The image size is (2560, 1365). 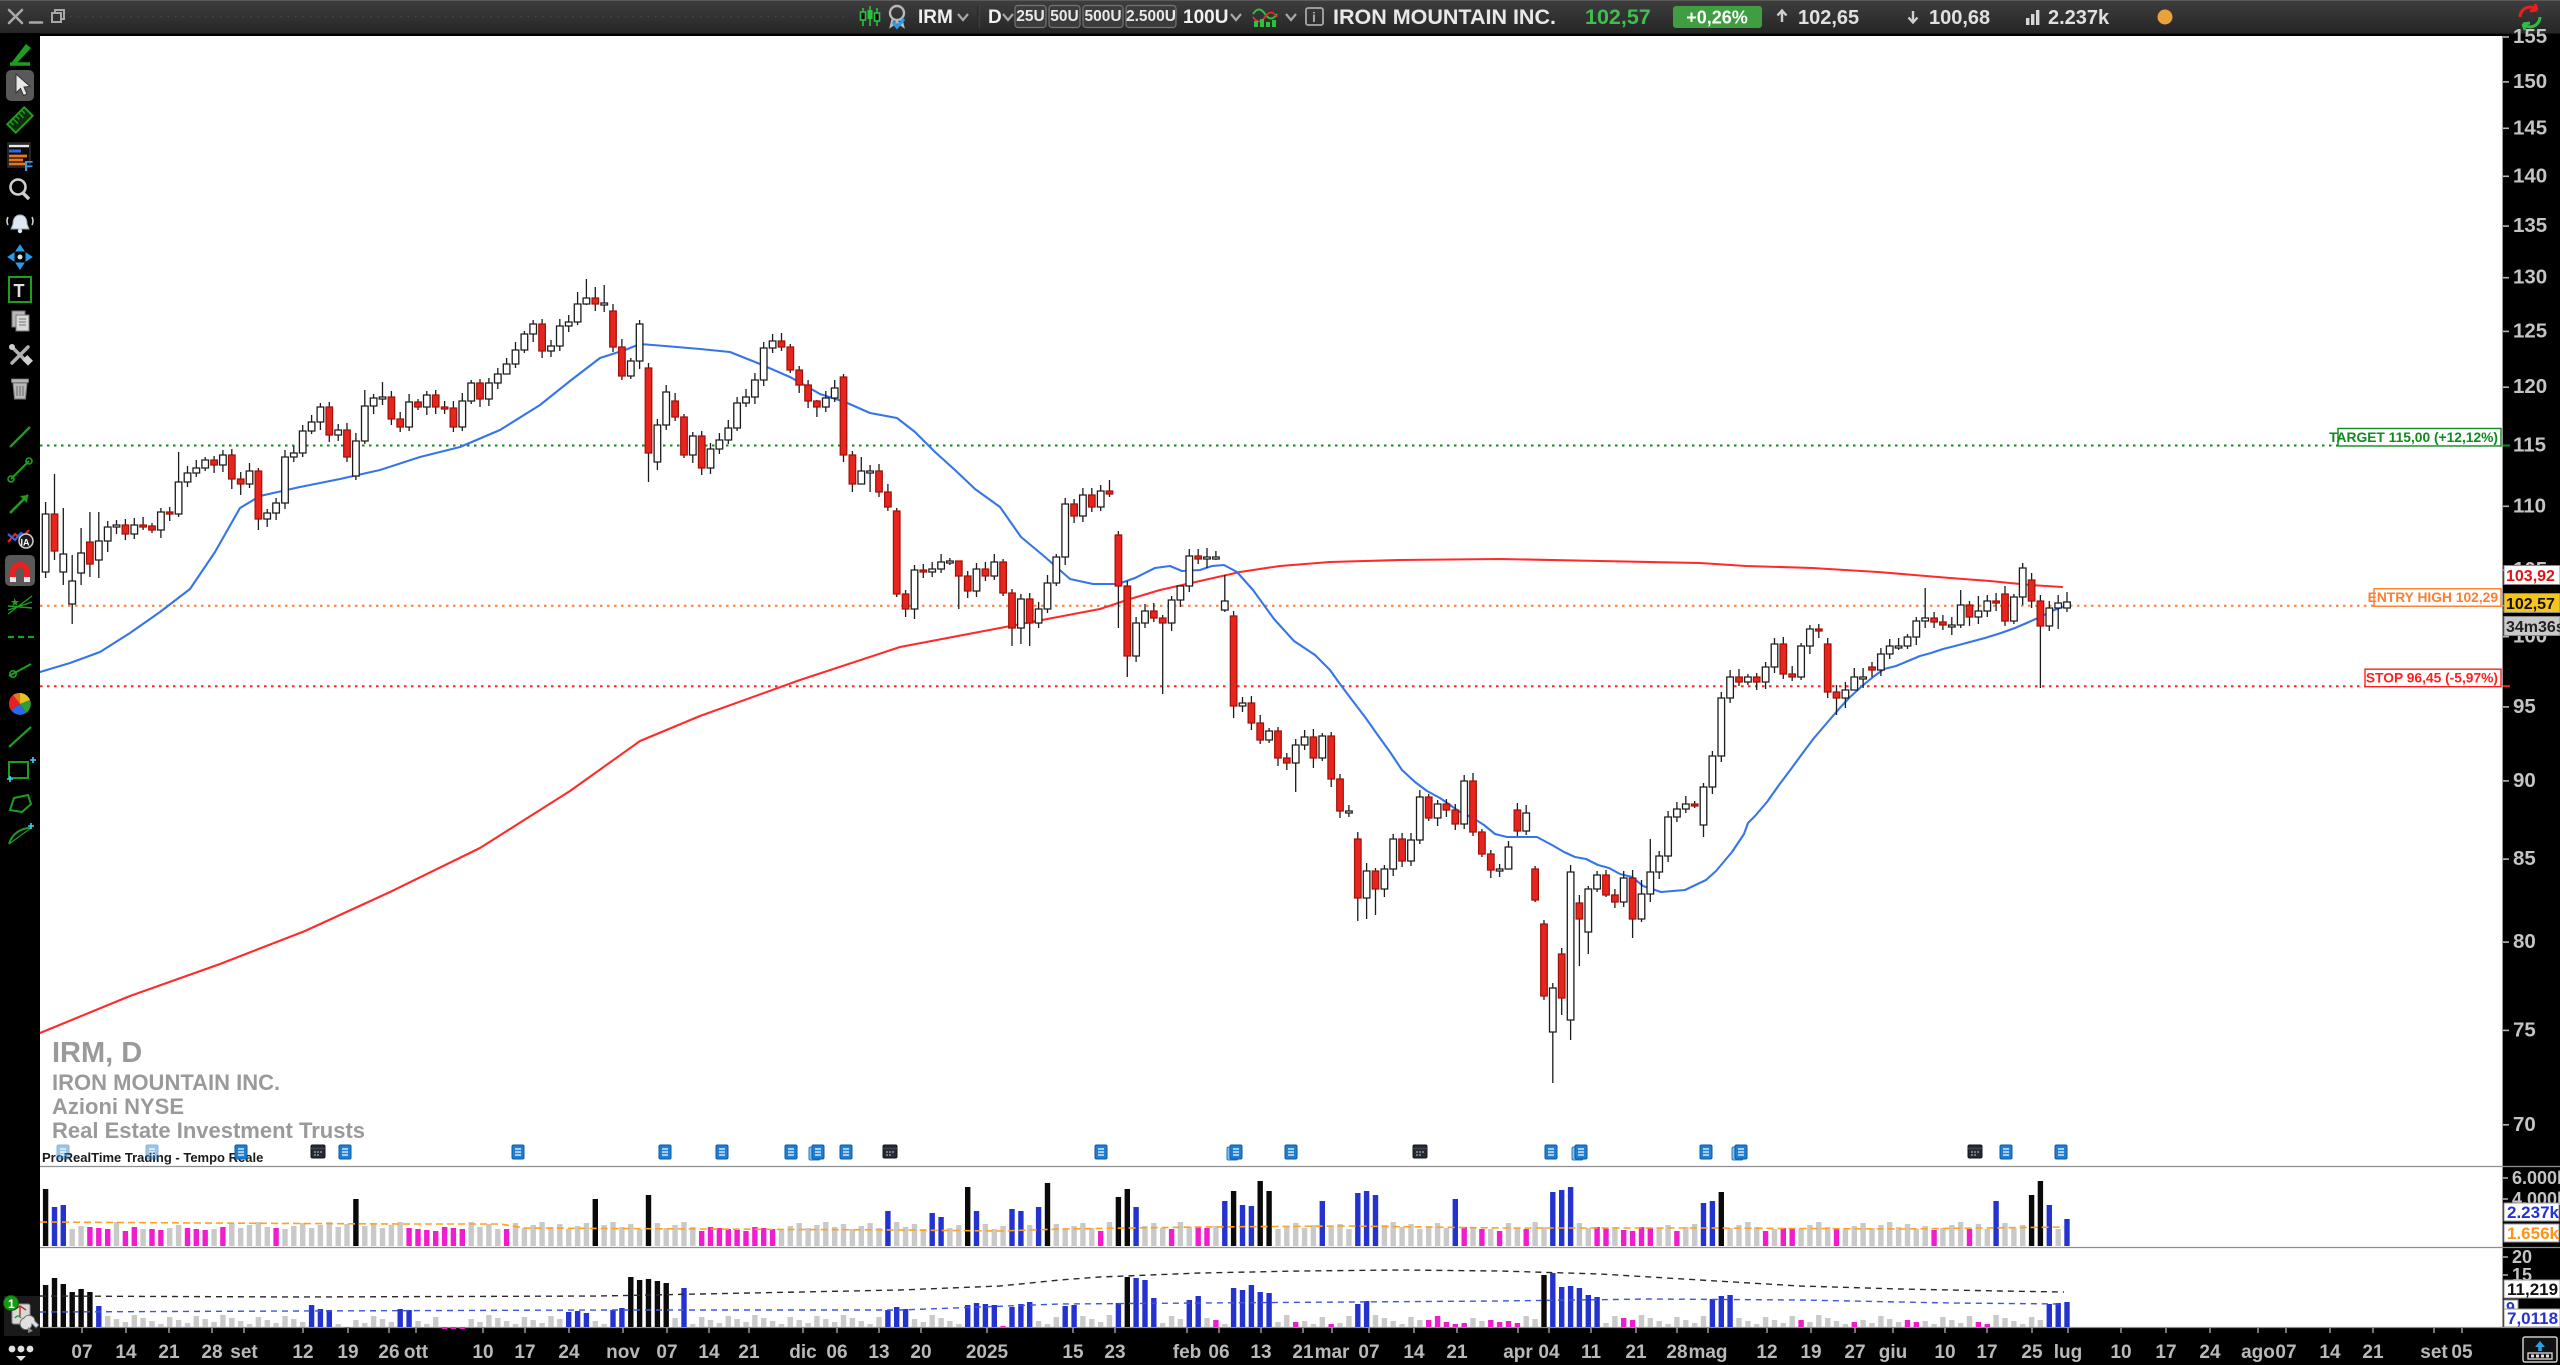 What do you see at coordinates (2532, 1318) in the screenshot?
I see `svg-text: 7,0118` at bounding box center [2532, 1318].